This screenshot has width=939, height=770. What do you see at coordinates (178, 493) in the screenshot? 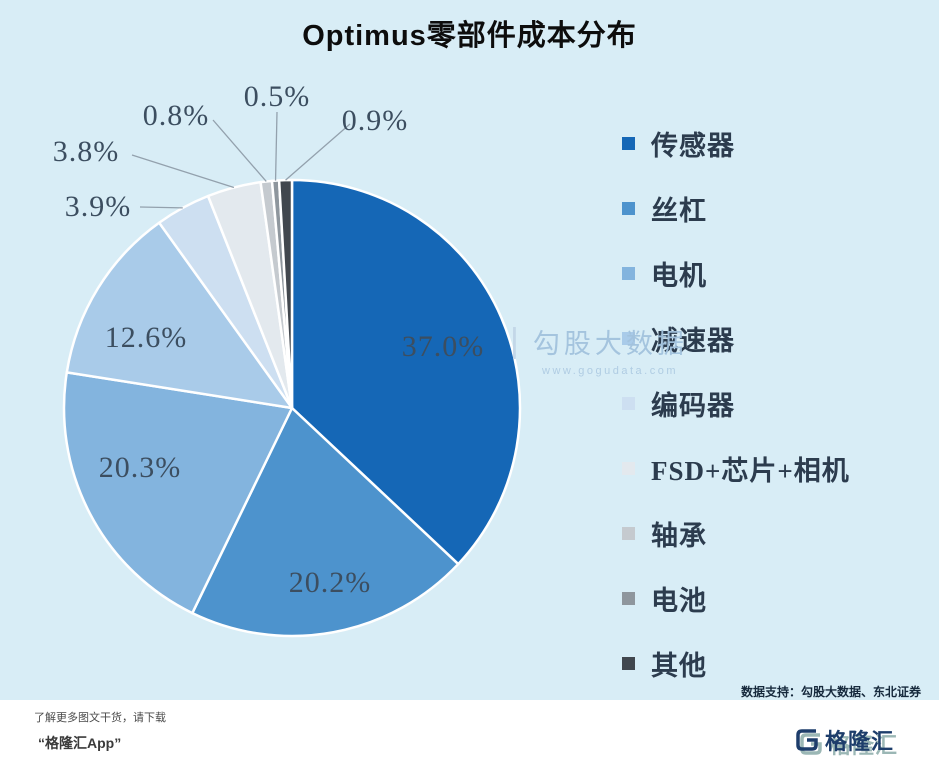
I see `pie-slice-电机` at bounding box center [178, 493].